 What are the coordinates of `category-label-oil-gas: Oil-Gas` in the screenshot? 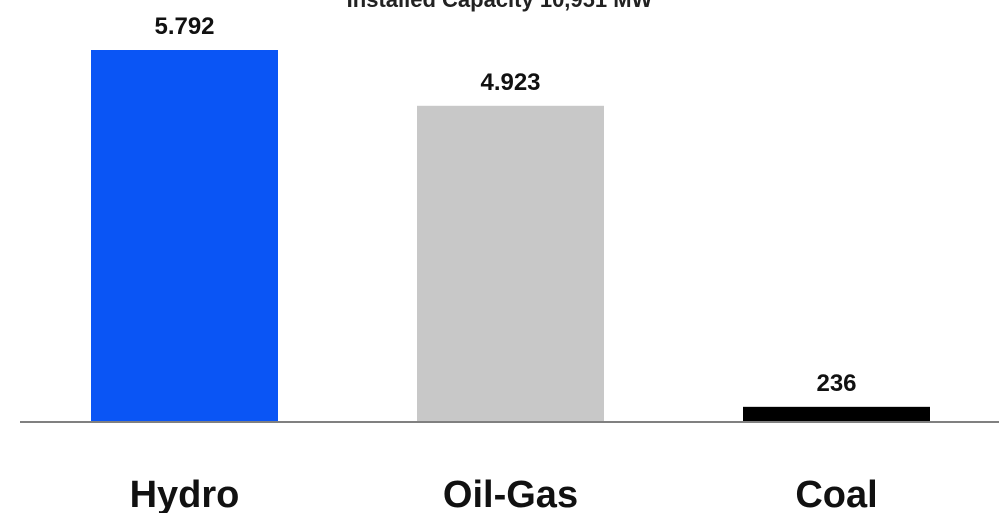 It's located at (510, 493).